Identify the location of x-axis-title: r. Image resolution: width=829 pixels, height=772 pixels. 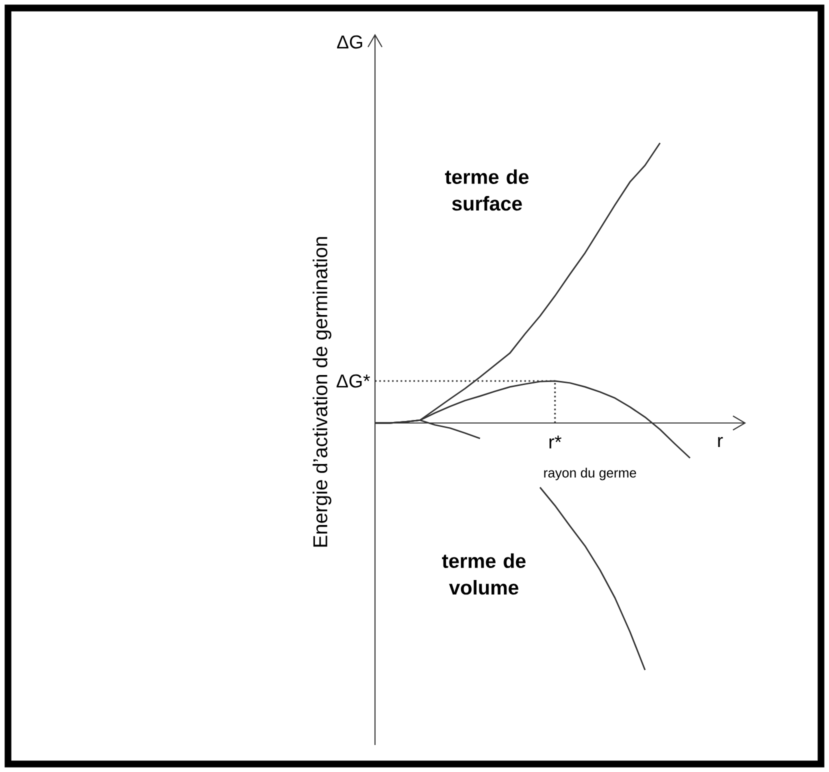
(720, 442).